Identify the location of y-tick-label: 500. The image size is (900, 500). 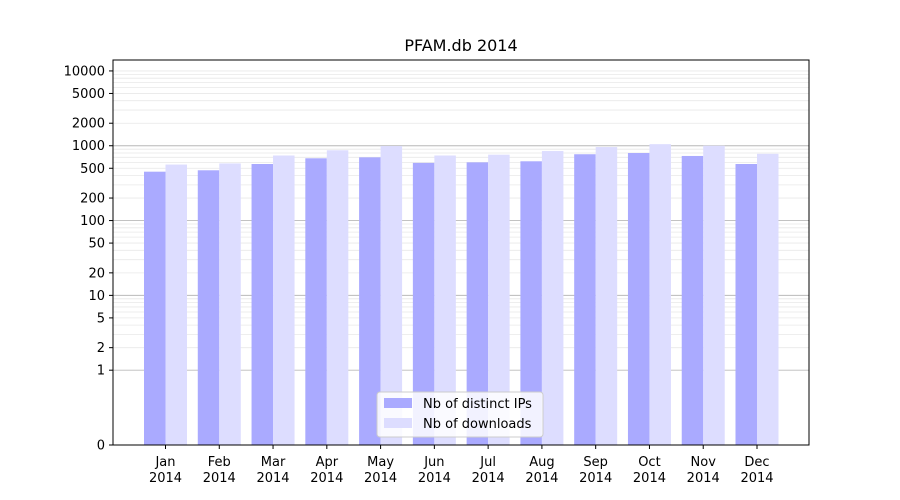
(92, 169).